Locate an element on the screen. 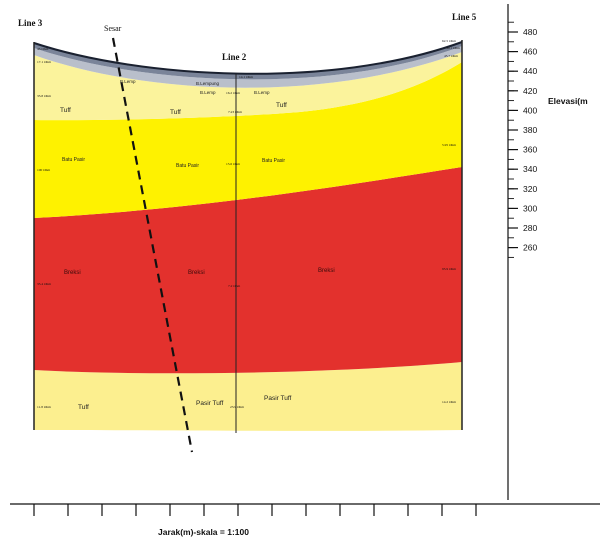  line-3-label: Line 3 is located at coordinates (30, 23).